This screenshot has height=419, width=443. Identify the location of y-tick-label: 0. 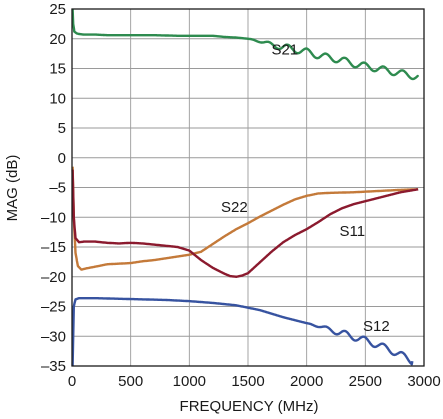
(62, 158).